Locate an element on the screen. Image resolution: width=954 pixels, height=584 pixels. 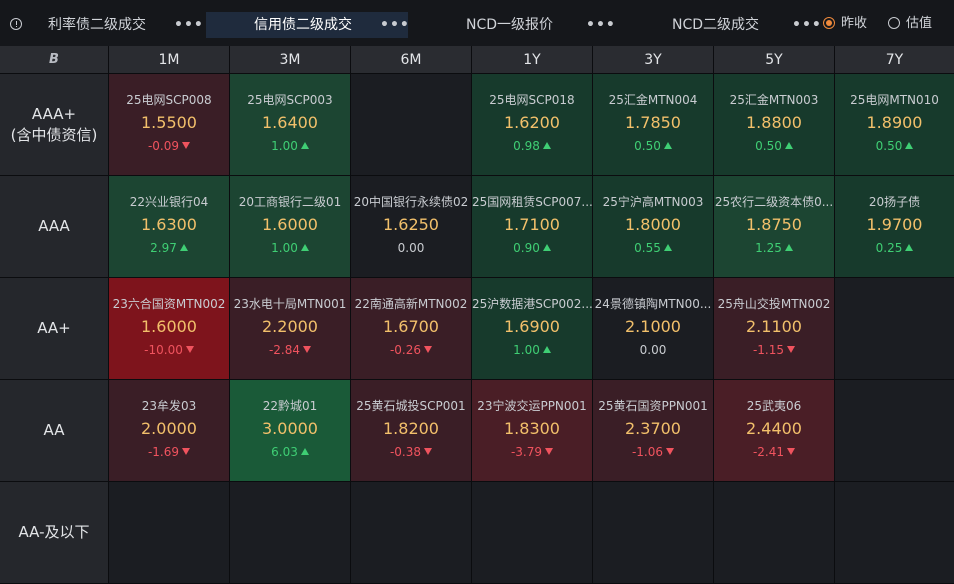
bond-rate: 1.6000 is located at coordinates (169, 326).